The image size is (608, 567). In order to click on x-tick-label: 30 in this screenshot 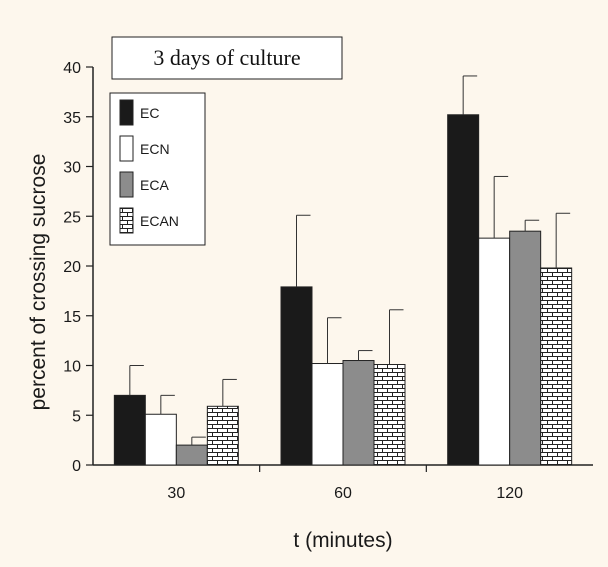, I will do `click(176, 493)`.